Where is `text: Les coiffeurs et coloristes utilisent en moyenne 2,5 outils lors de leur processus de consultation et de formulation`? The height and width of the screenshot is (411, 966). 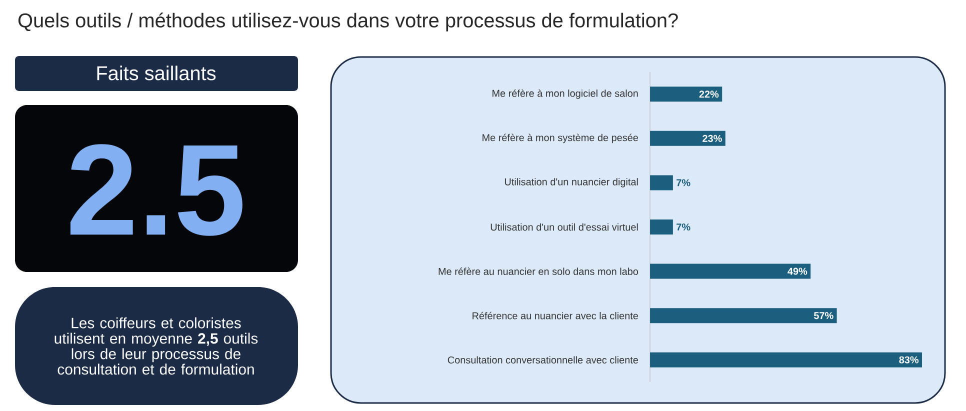 text: Les coiffeurs et coloristes utilisent en moyenne 2,5 outils lors de leur processus de consultation et de formulation is located at coordinates (156, 346).